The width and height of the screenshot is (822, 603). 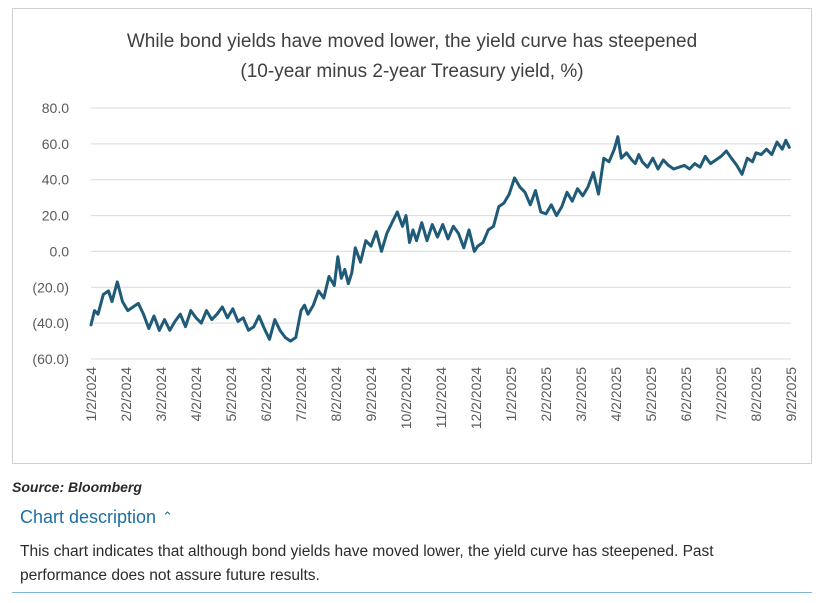 I want to click on x-tick-label: 4/2/2025, so click(x=616, y=394).